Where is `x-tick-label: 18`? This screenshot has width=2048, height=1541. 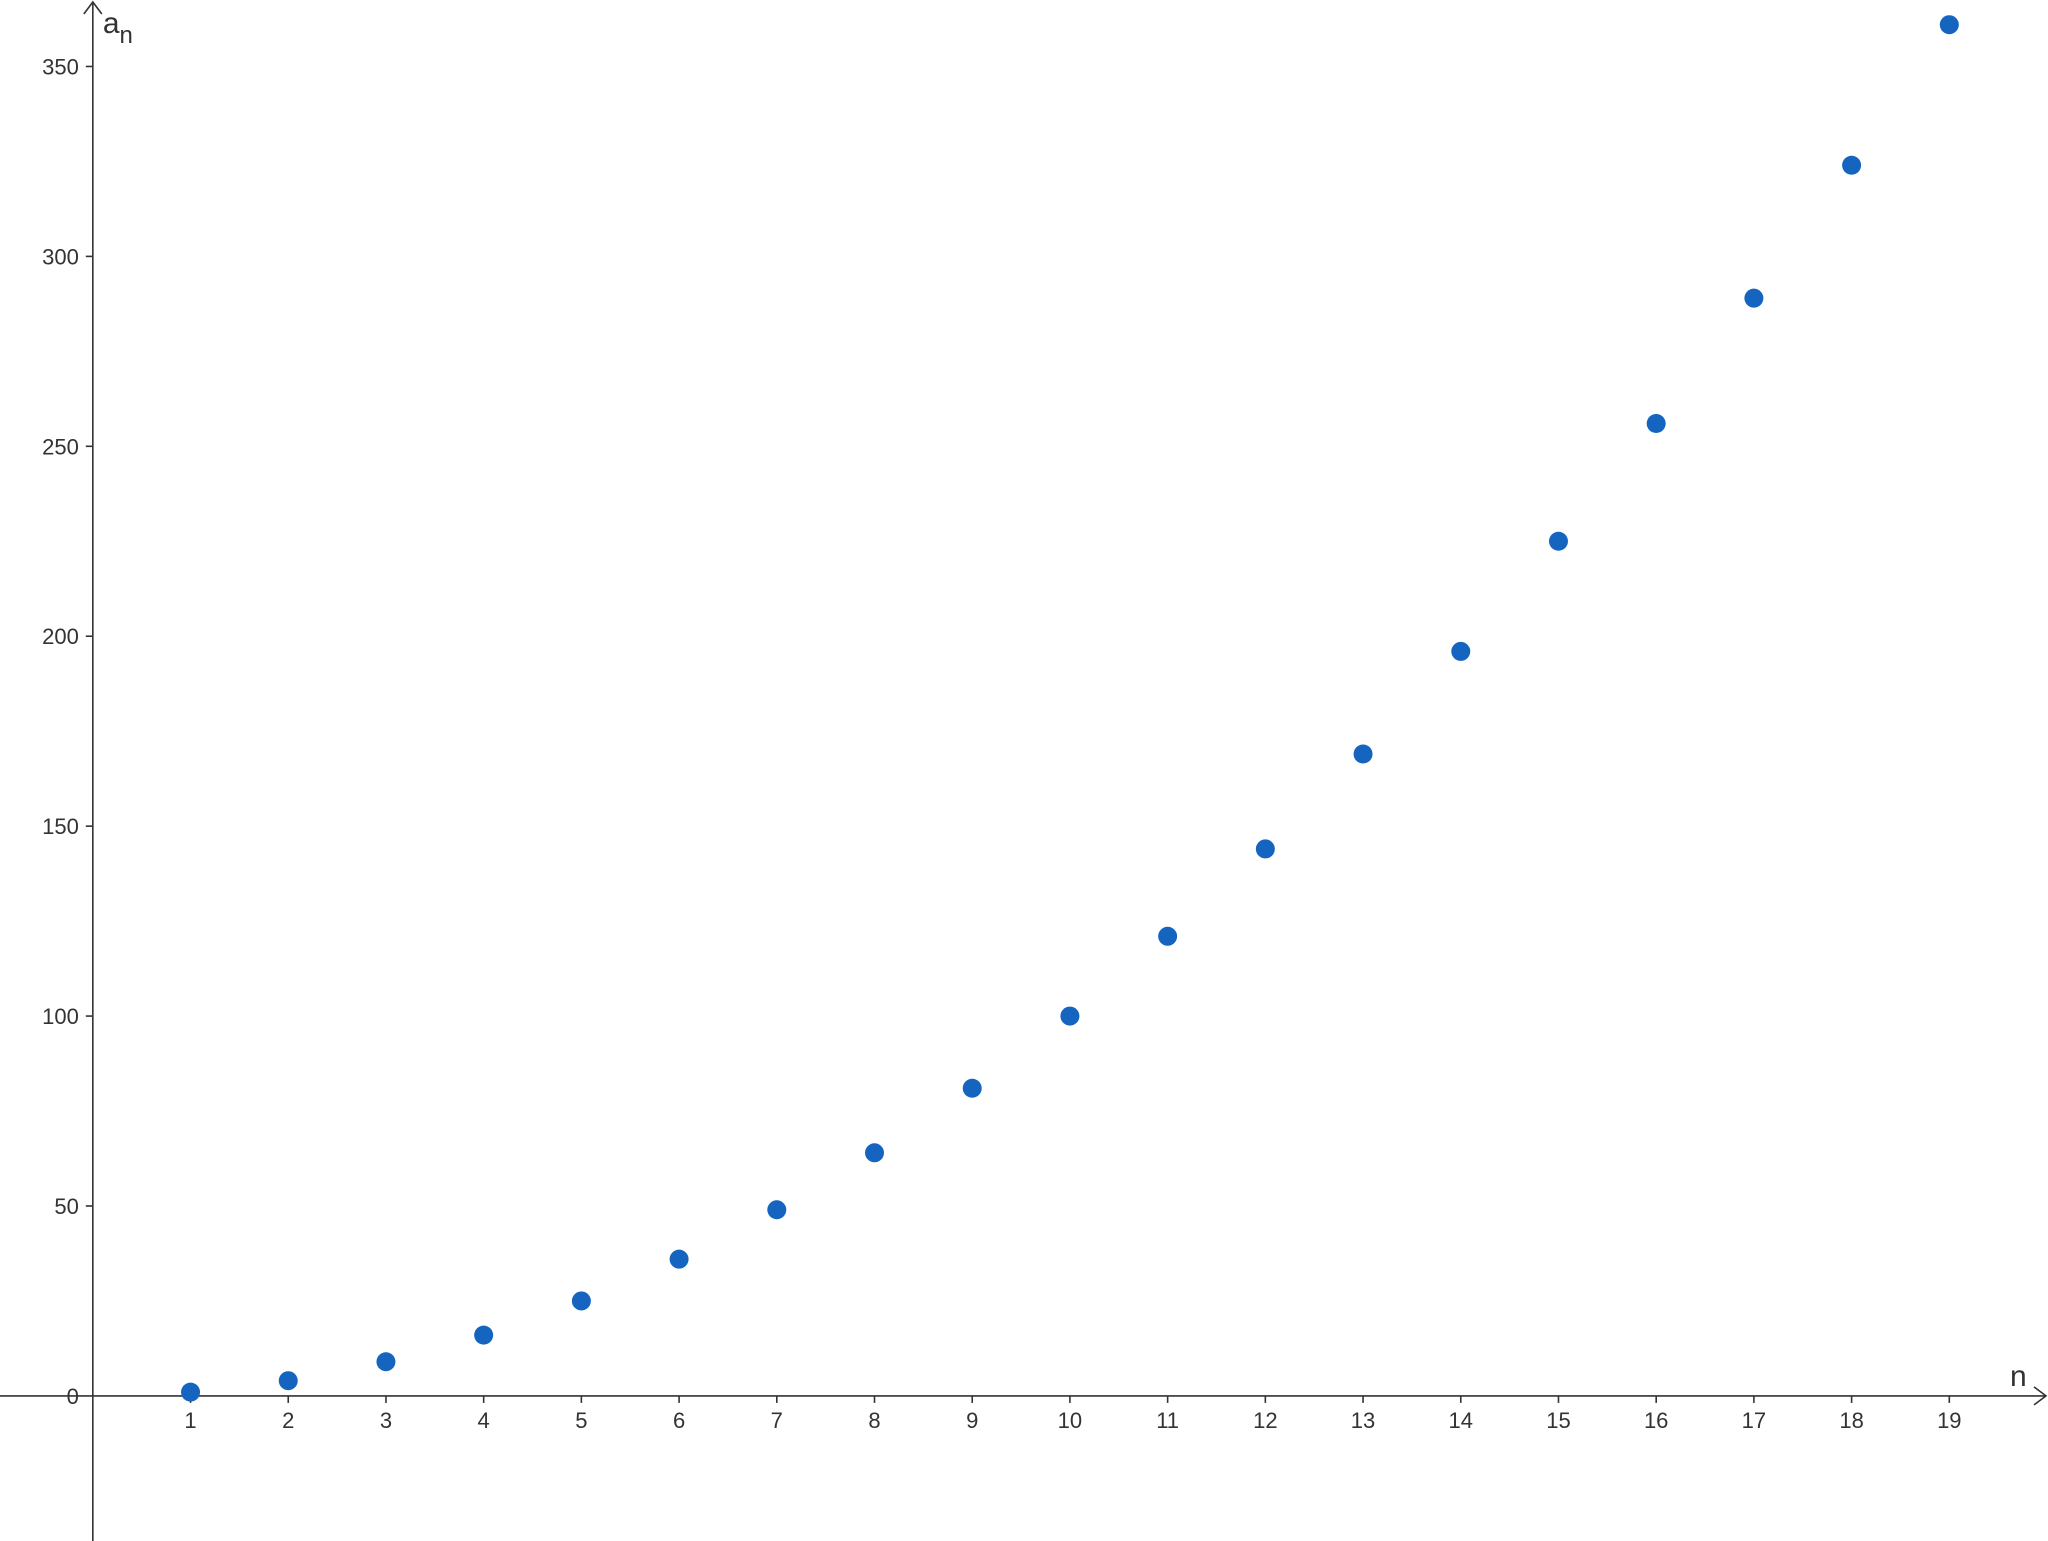
x-tick-label: 18 is located at coordinates (1851, 1420).